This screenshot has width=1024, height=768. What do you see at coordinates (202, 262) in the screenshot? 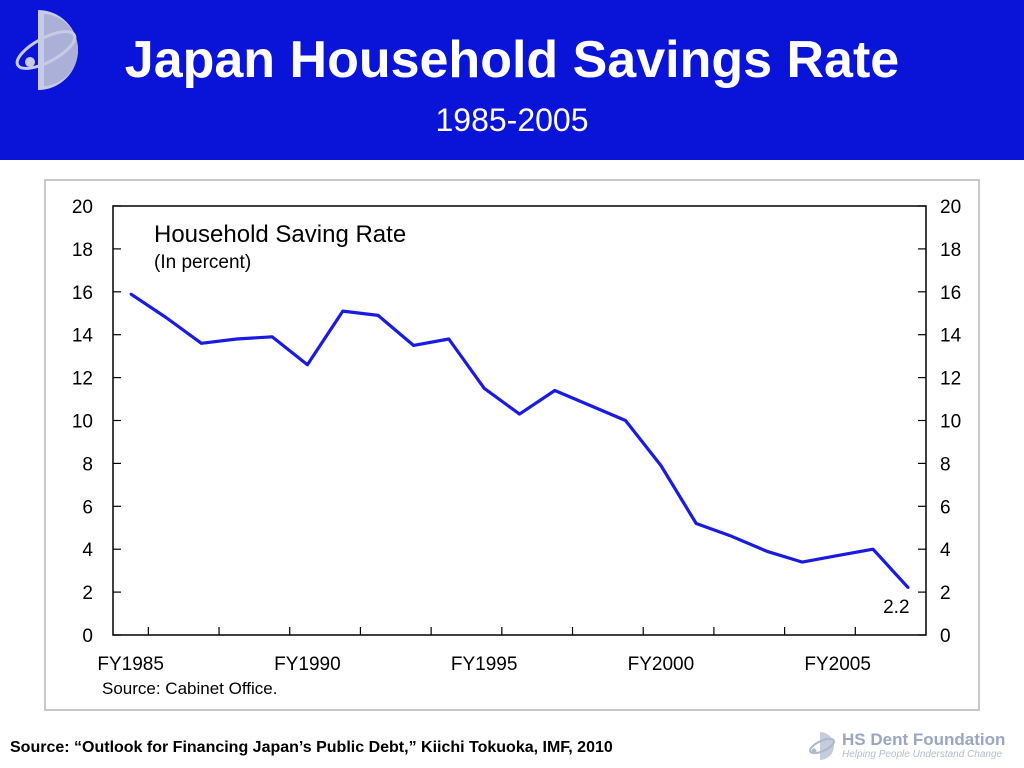
I see `chart-subtitle: (In percent)` at bounding box center [202, 262].